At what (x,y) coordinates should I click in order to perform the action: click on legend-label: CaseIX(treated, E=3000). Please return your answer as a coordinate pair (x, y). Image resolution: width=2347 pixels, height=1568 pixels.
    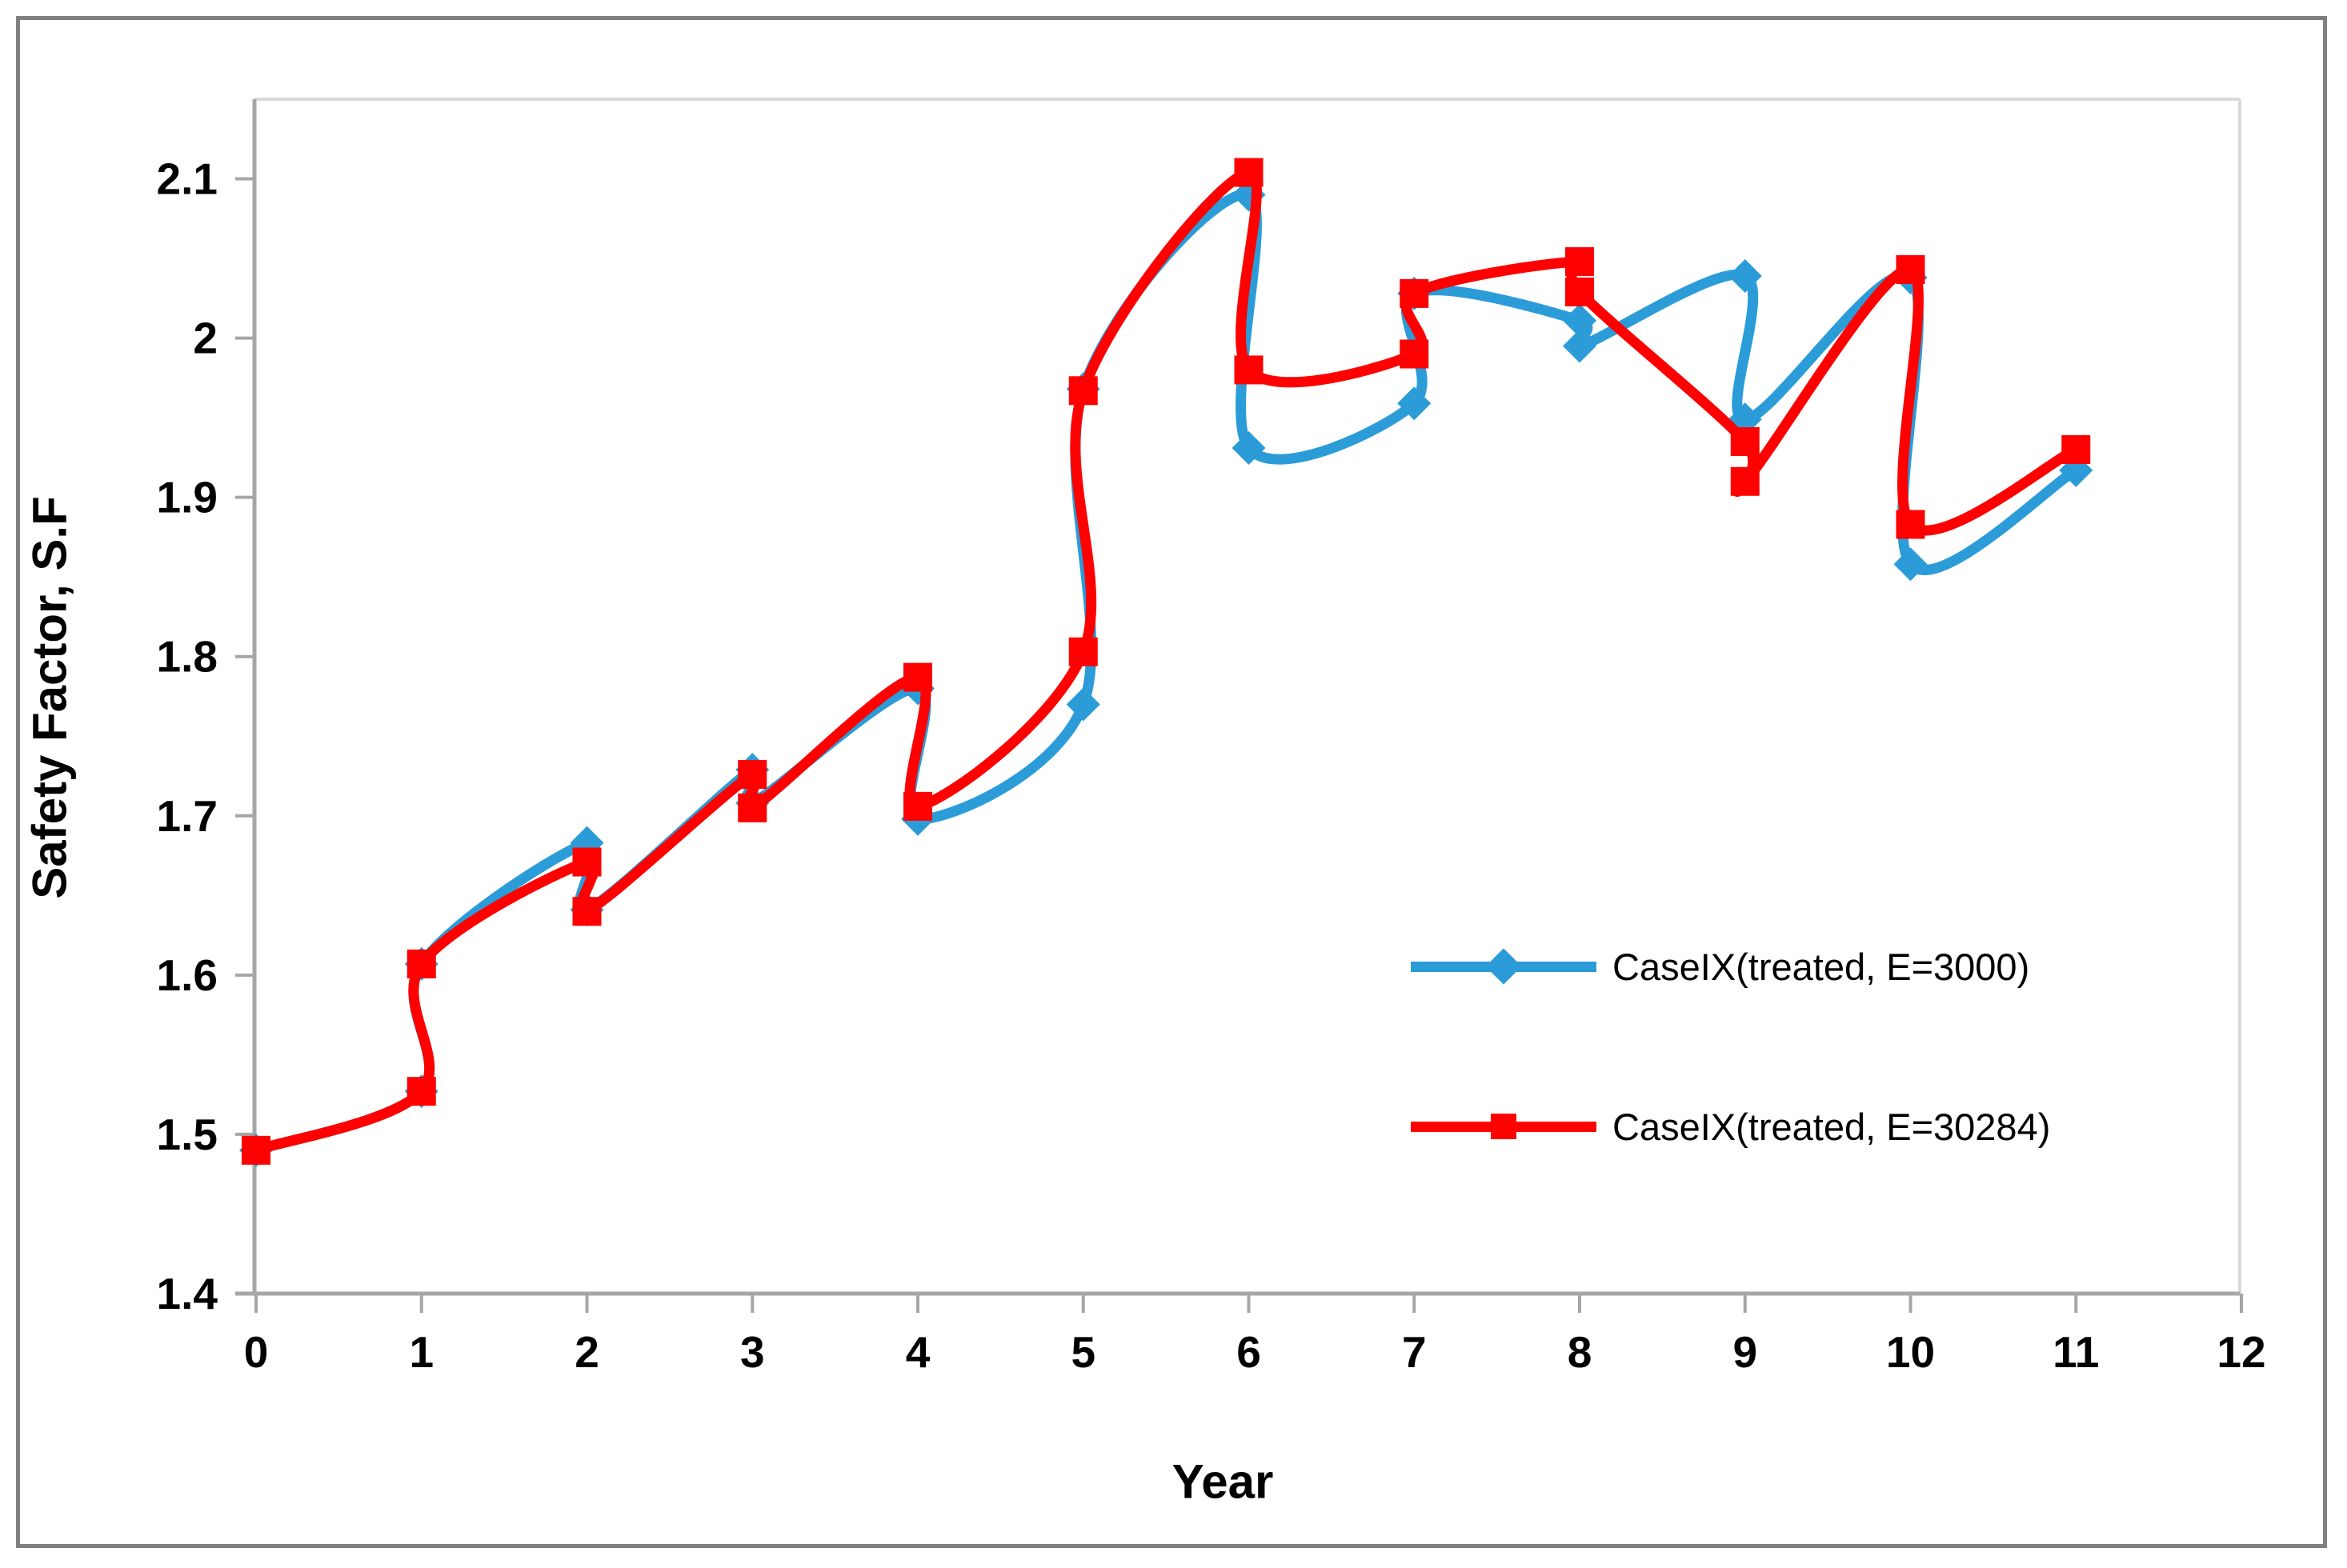
    Looking at the image, I should click on (1821, 966).